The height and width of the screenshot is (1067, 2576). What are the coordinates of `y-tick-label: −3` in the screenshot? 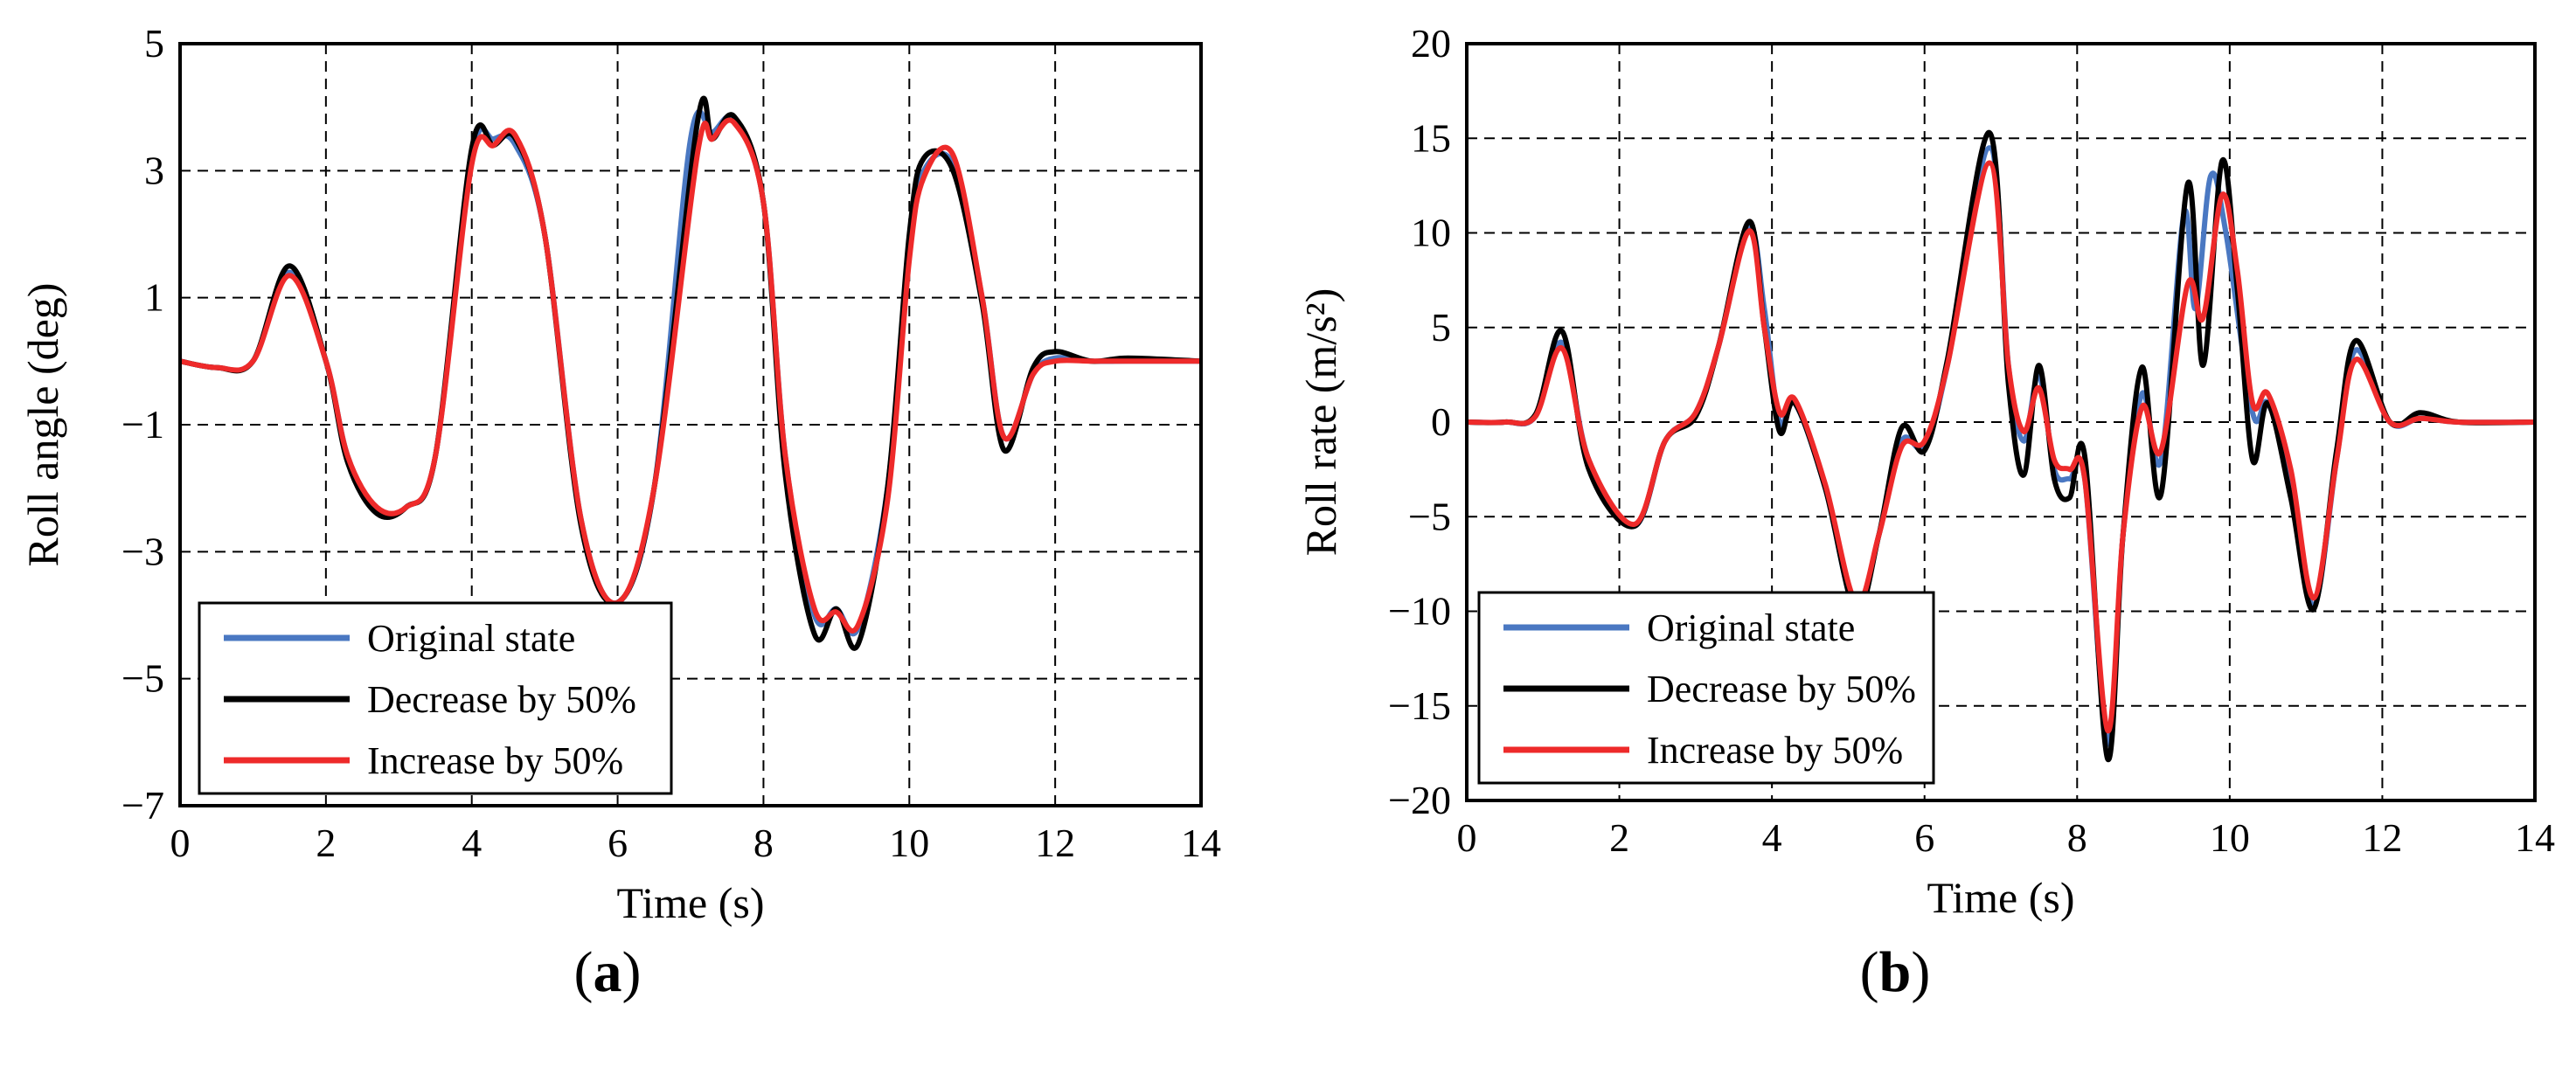 It's located at (143, 551).